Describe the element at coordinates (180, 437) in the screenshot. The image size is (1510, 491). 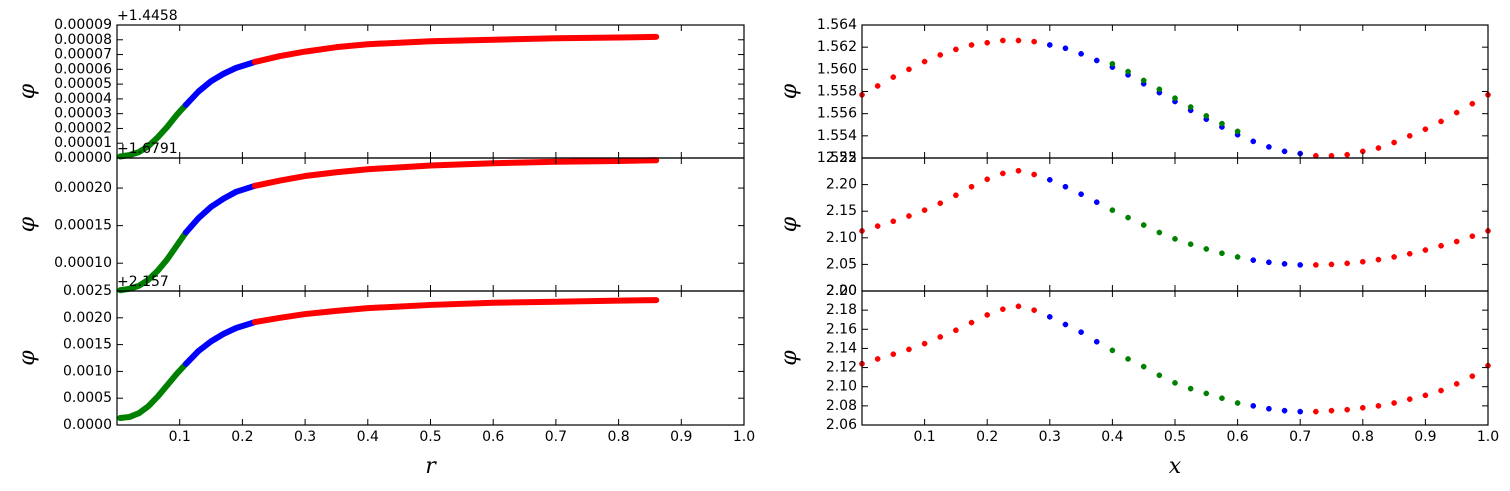
I see `x-tick-label: 0.1` at that location.